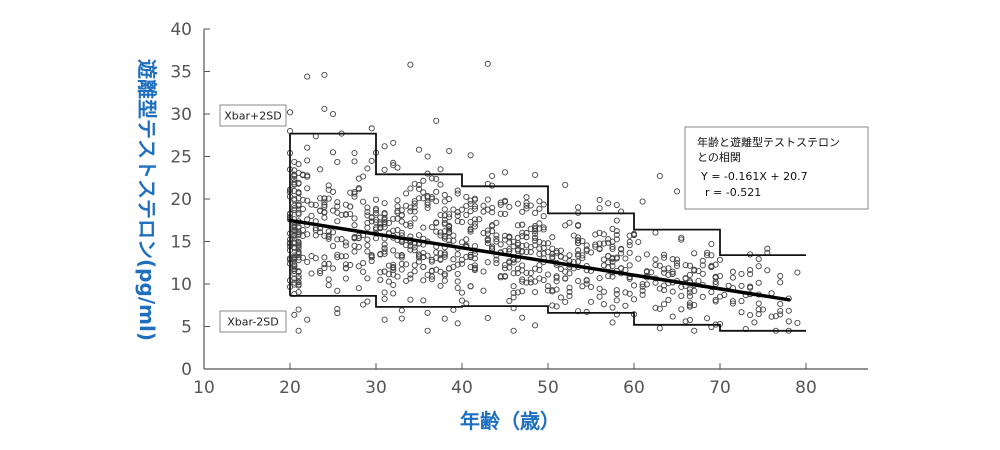  What do you see at coordinates (181, 73) in the screenshot?
I see `y-tick-label: 35` at bounding box center [181, 73].